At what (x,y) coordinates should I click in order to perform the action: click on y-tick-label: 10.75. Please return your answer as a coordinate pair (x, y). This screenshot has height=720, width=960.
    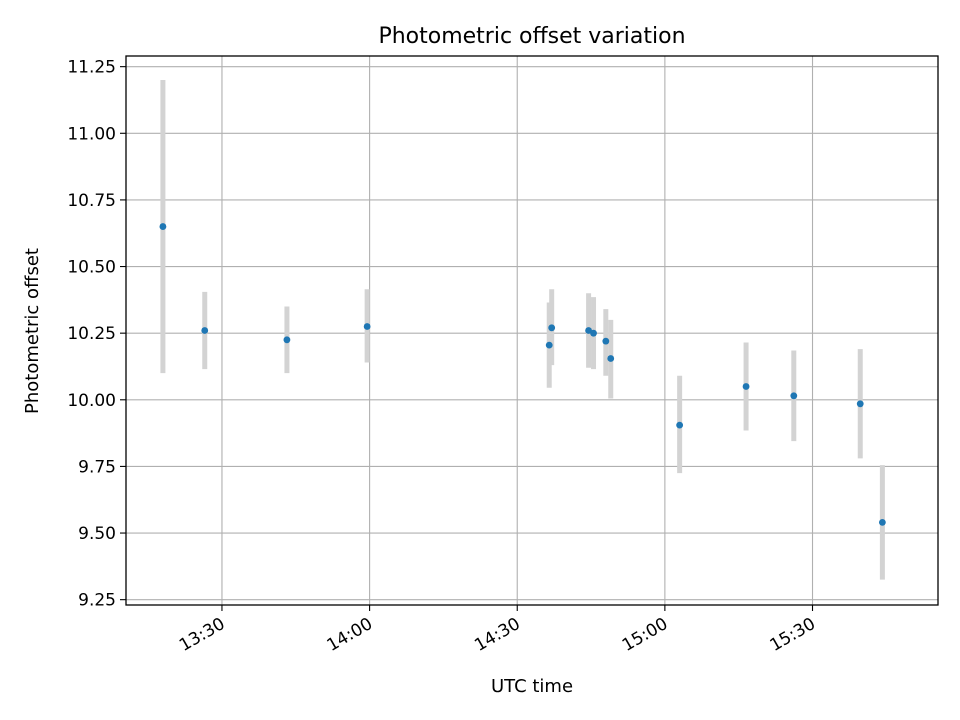
    Looking at the image, I should click on (91, 201).